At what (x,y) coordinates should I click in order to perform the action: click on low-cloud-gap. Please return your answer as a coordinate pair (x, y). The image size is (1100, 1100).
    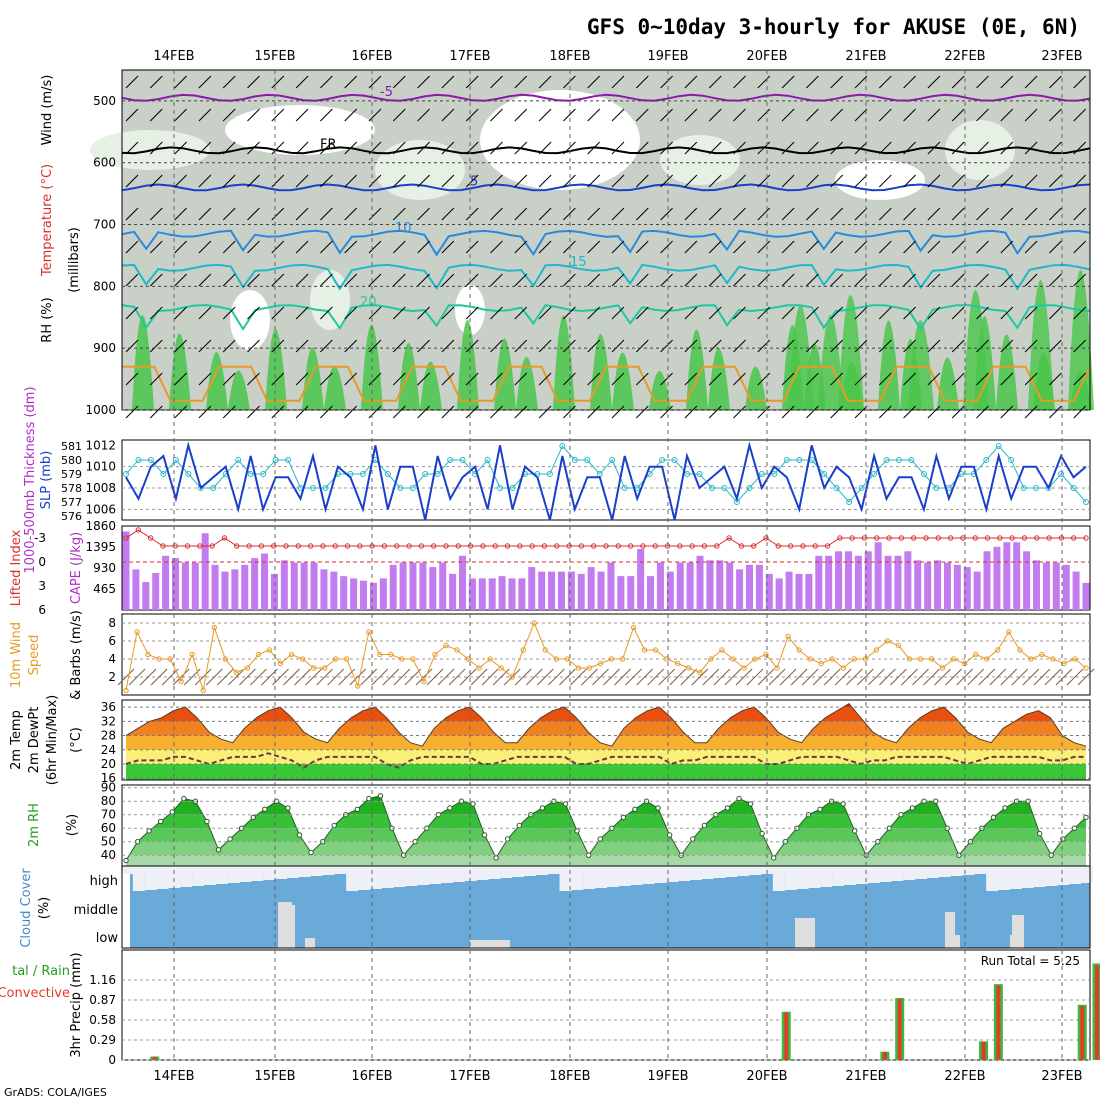
    Looking at the image, I should click on (805, 933).